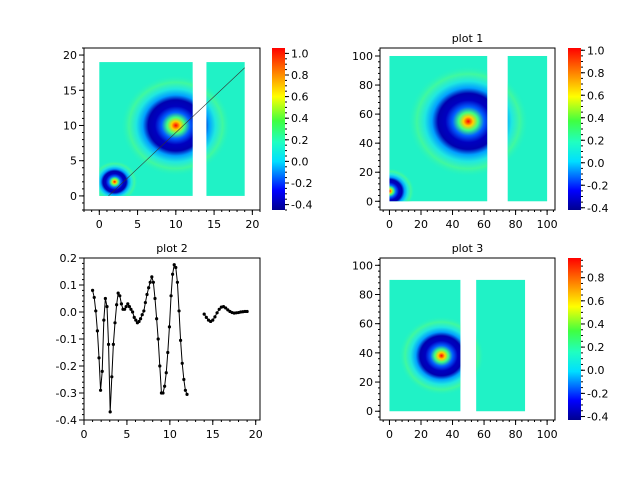 The height and width of the screenshot is (484, 640). Describe the element at coordinates (366, 85) in the screenshot. I see `y-tick-label: 80` at that location.